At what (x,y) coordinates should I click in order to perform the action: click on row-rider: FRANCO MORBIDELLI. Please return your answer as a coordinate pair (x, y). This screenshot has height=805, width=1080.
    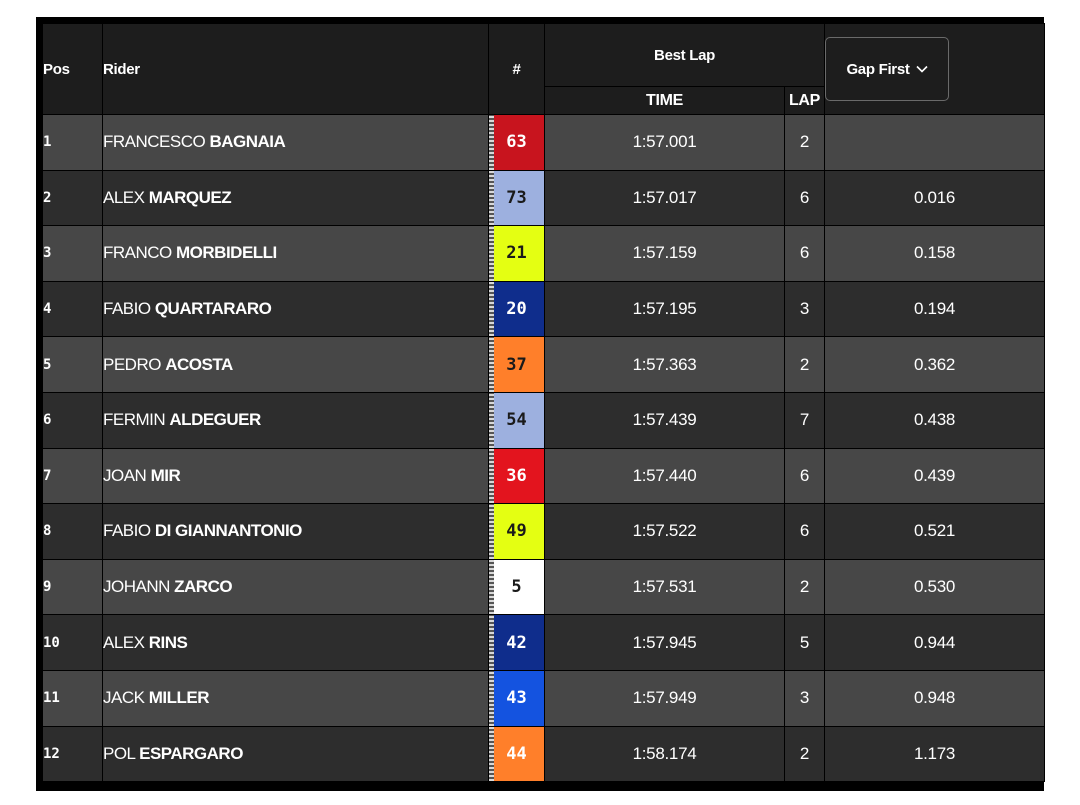
    Looking at the image, I should click on (295, 253).